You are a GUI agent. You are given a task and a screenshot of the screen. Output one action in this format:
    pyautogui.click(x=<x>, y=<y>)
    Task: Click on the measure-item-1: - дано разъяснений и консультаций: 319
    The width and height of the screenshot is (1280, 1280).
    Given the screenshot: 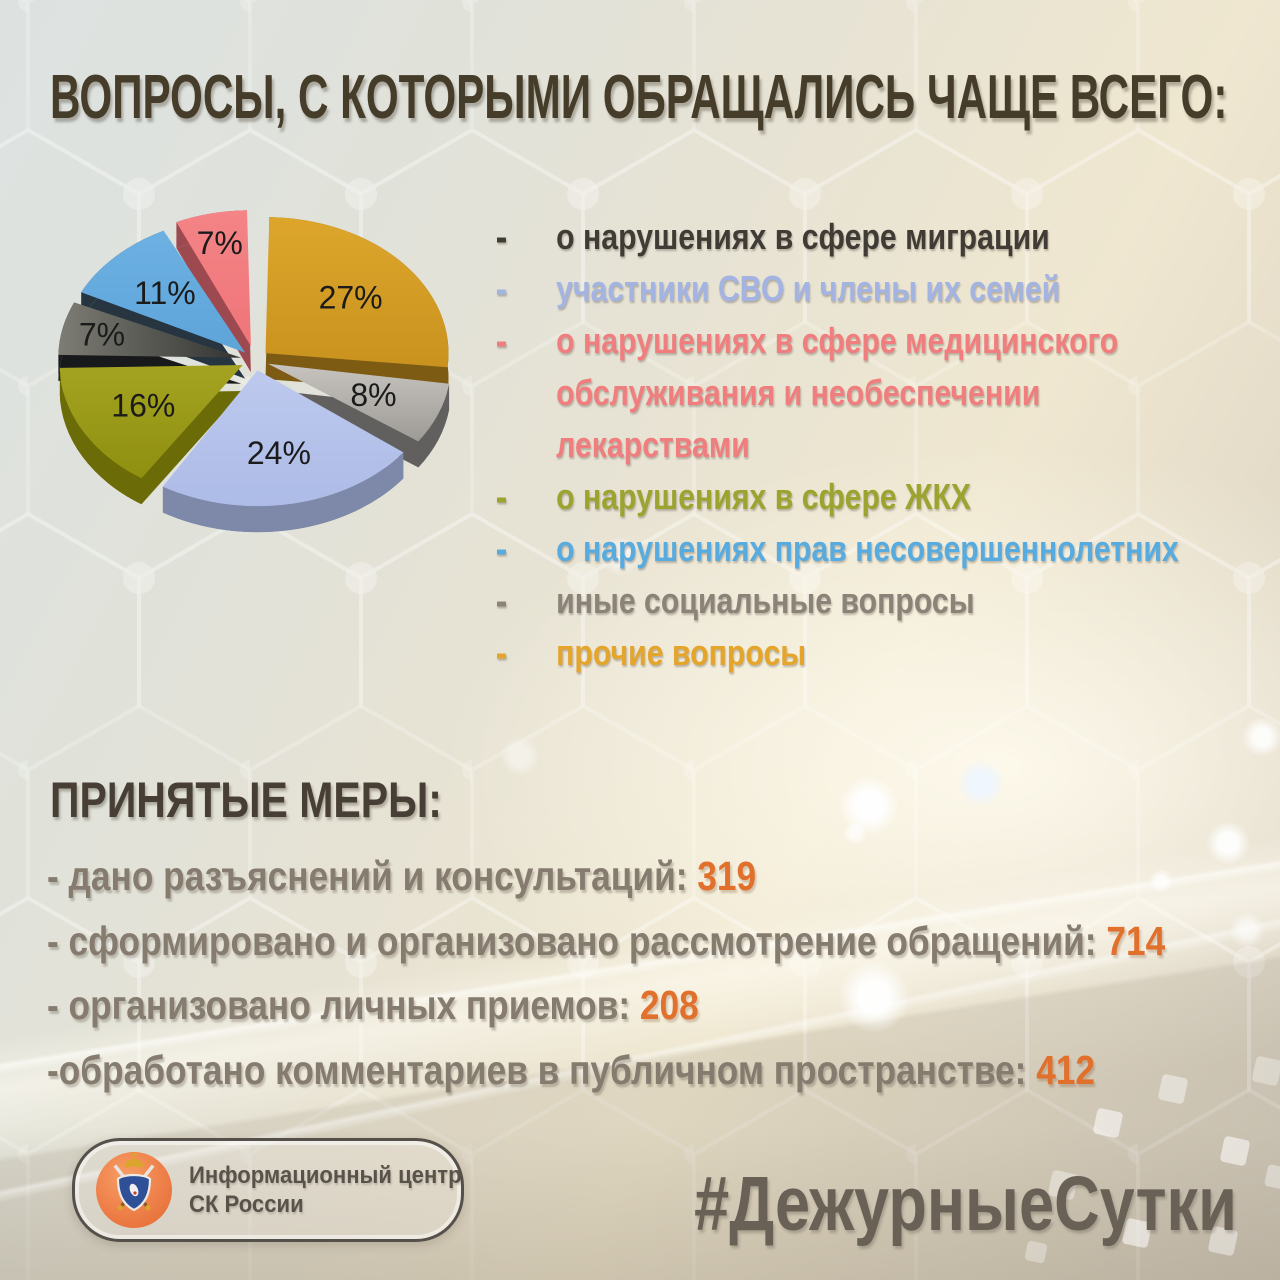 What is the action you would take?
    pyautogui.click(x=606, y=876)
    